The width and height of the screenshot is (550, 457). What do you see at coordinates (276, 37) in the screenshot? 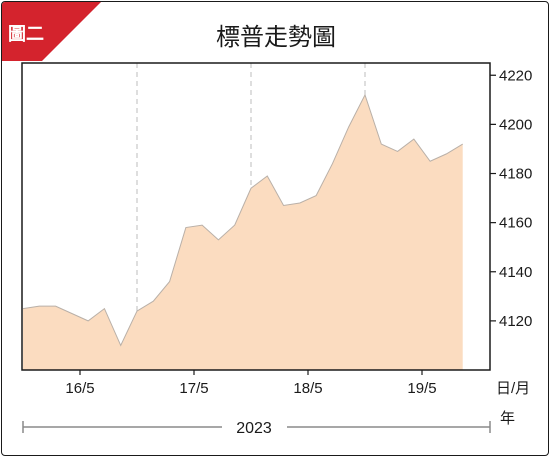
I see `chart-title: 標普走勢圖` at bounding box center [276, 37].